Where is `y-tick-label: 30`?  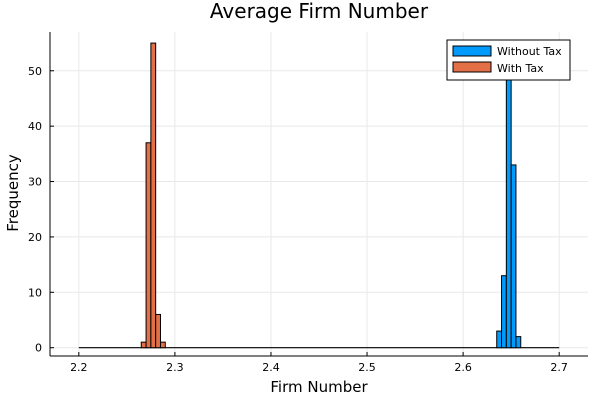
y-tick-label: 30 is located at coordinates (35, 182).